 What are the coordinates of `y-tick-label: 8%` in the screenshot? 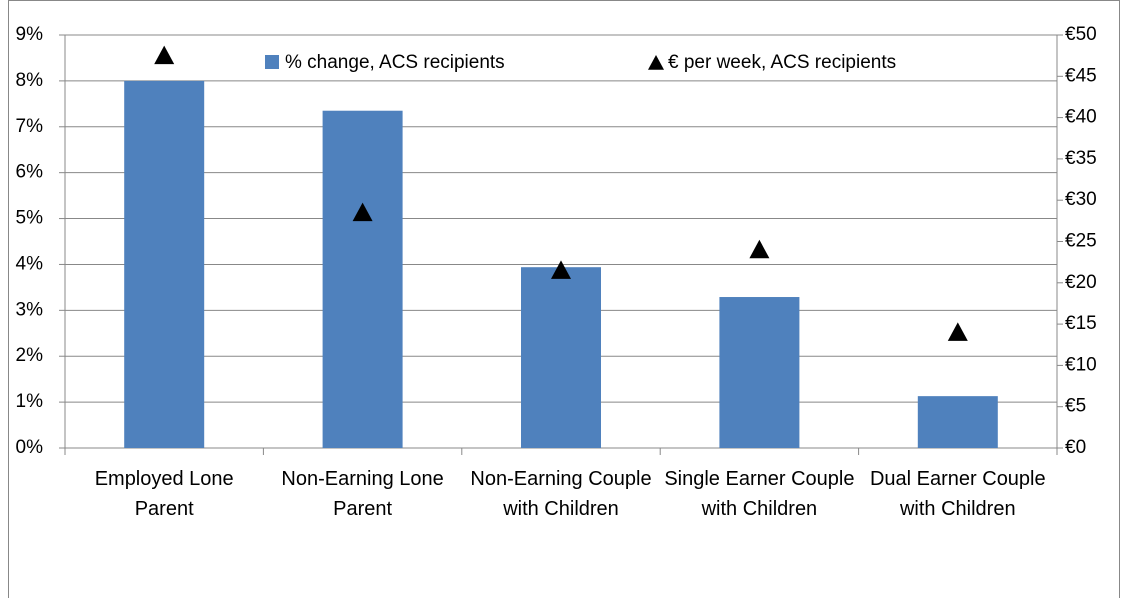 It's located at (30, 80).